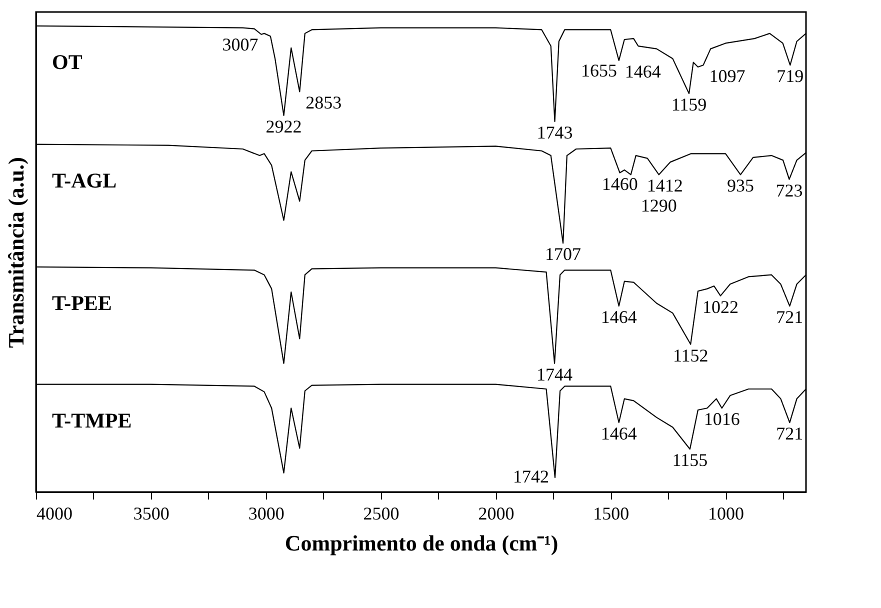  I want to click on x-tick-label: 1500, so click(611, 514).